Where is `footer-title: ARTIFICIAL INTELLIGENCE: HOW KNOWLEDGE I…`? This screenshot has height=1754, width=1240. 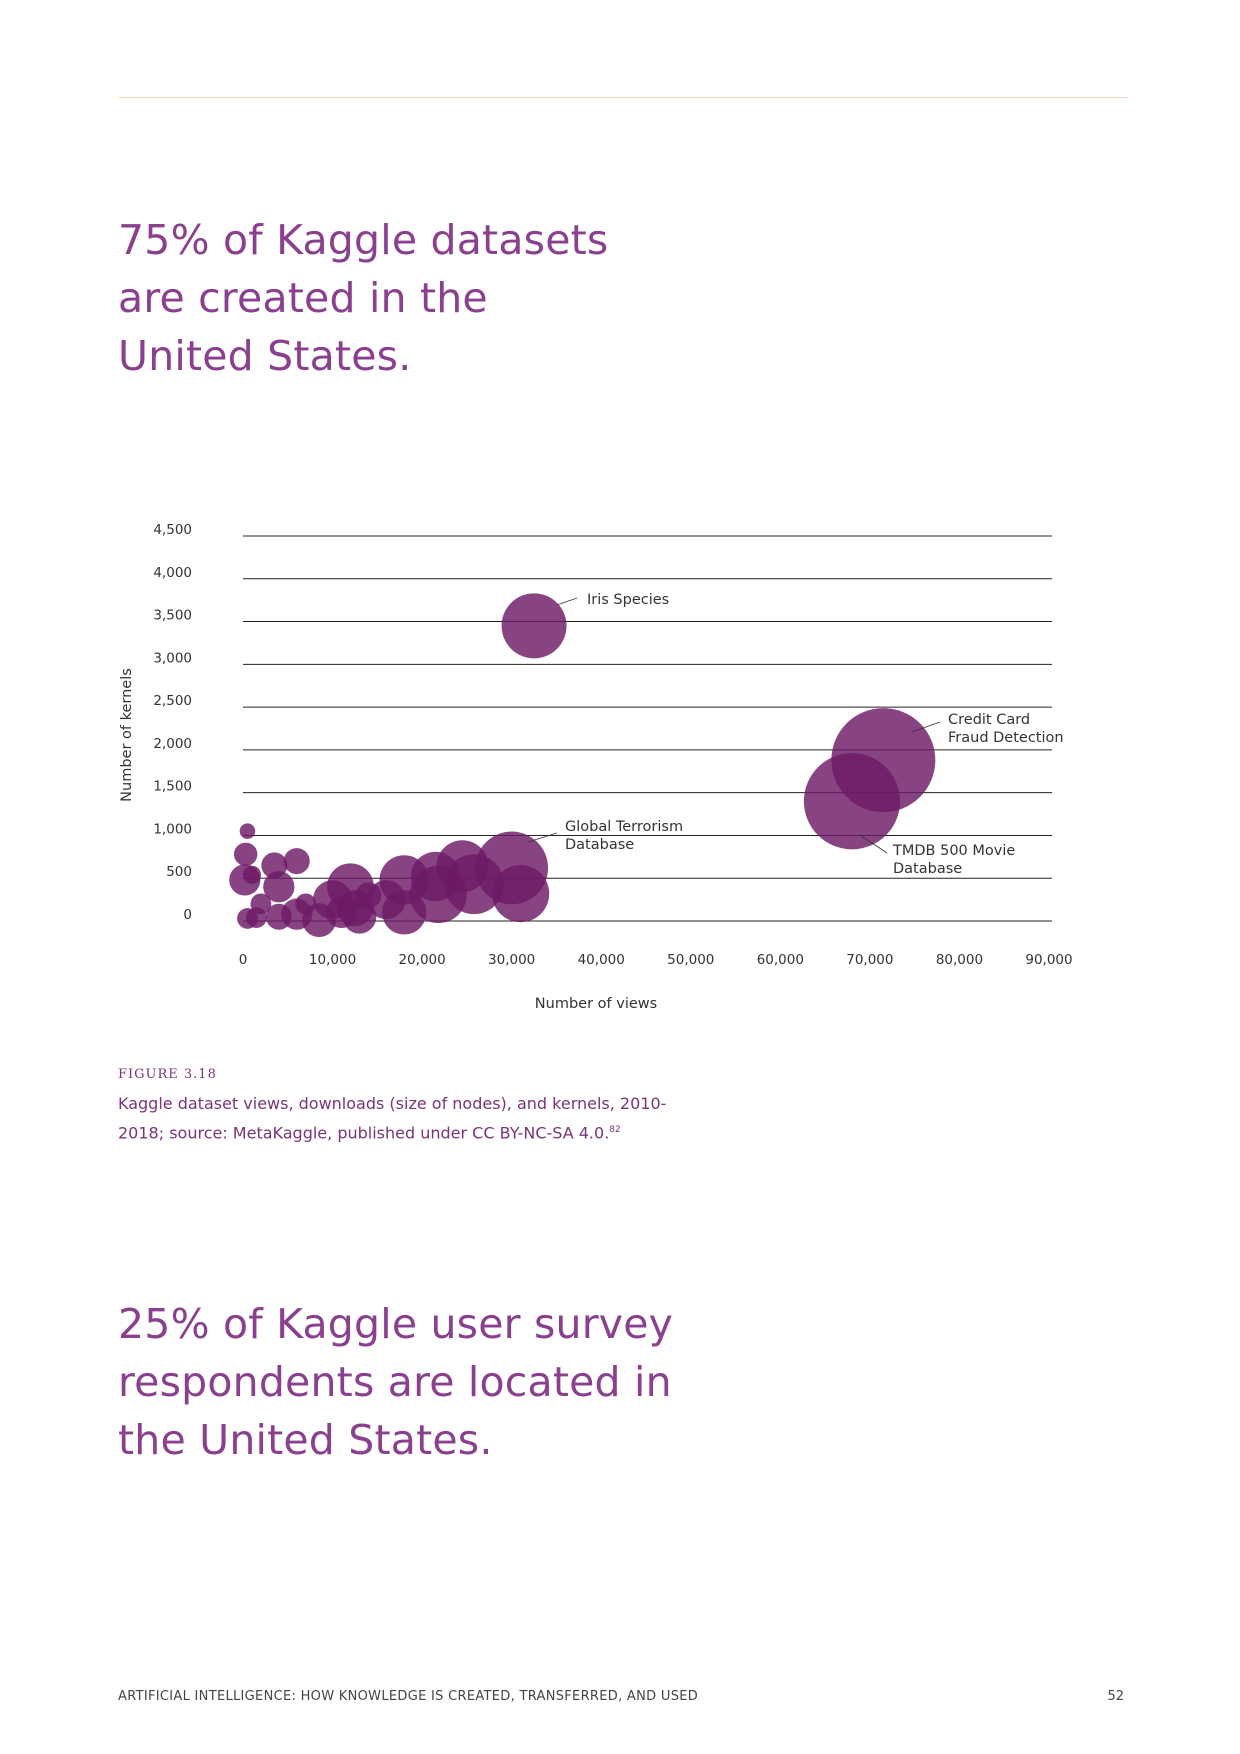
footer-title: ARTIFICIAL INTELLIGENCE: HOW KNOWLEDGE I… is located at coordinates (408, 1696).